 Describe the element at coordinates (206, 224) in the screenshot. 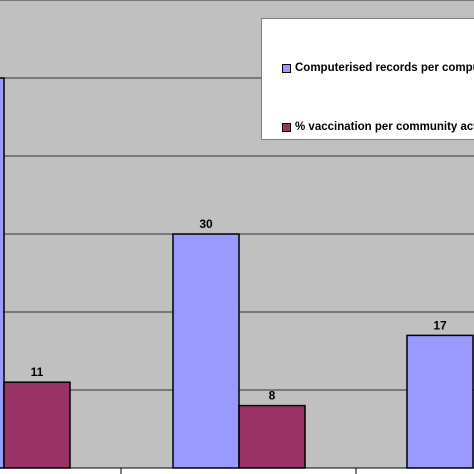

I see `data-label-series-1-category-2: 30` at that location.